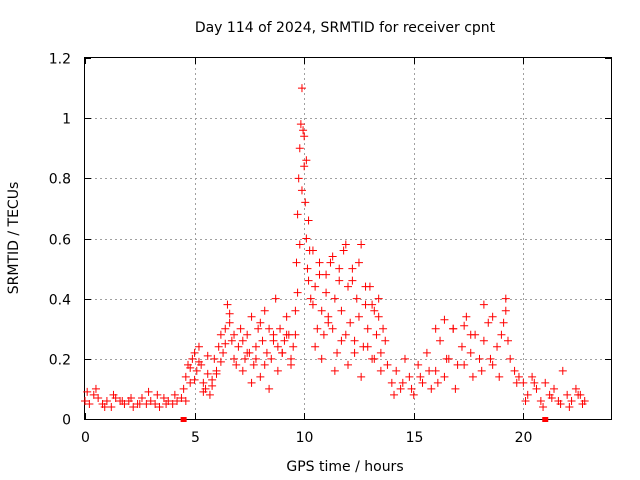  Describe the element at coordinates (66, 421) in the screenshot. I see `y-tick-label: 0` at that location.